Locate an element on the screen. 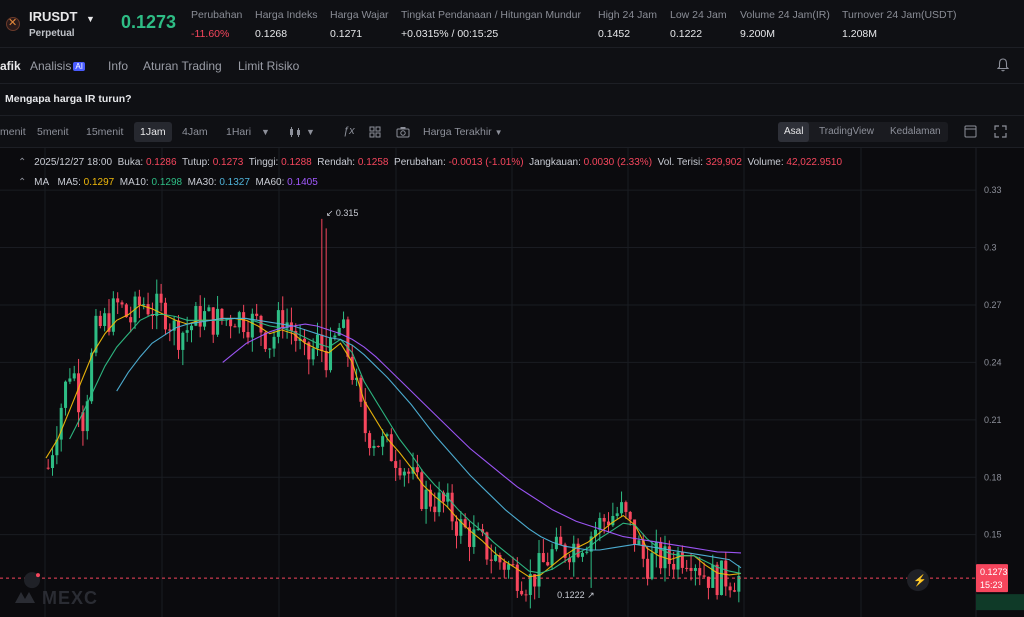 This screenshot has height=617, width=1024. candlestick-type-icon is located at coordinates (295, 132).